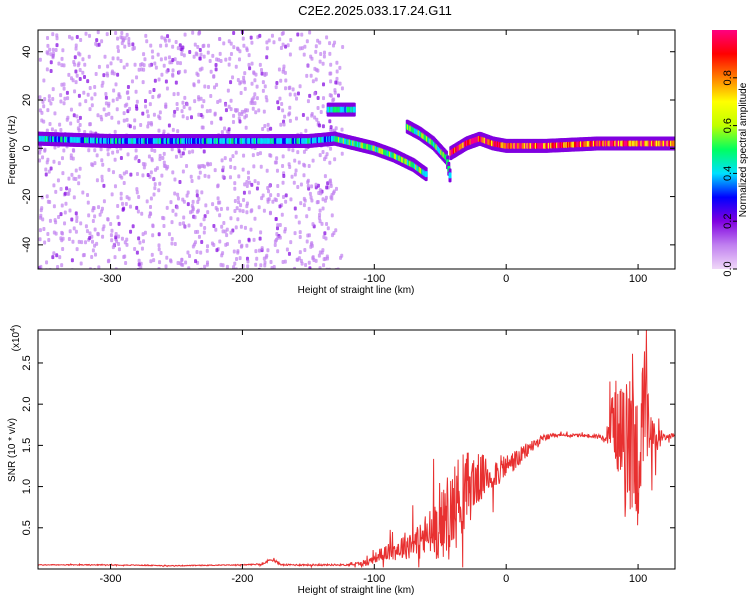  I want to click on snr-y-axis-label: SNR (10 * v/v), so click(12, 450).